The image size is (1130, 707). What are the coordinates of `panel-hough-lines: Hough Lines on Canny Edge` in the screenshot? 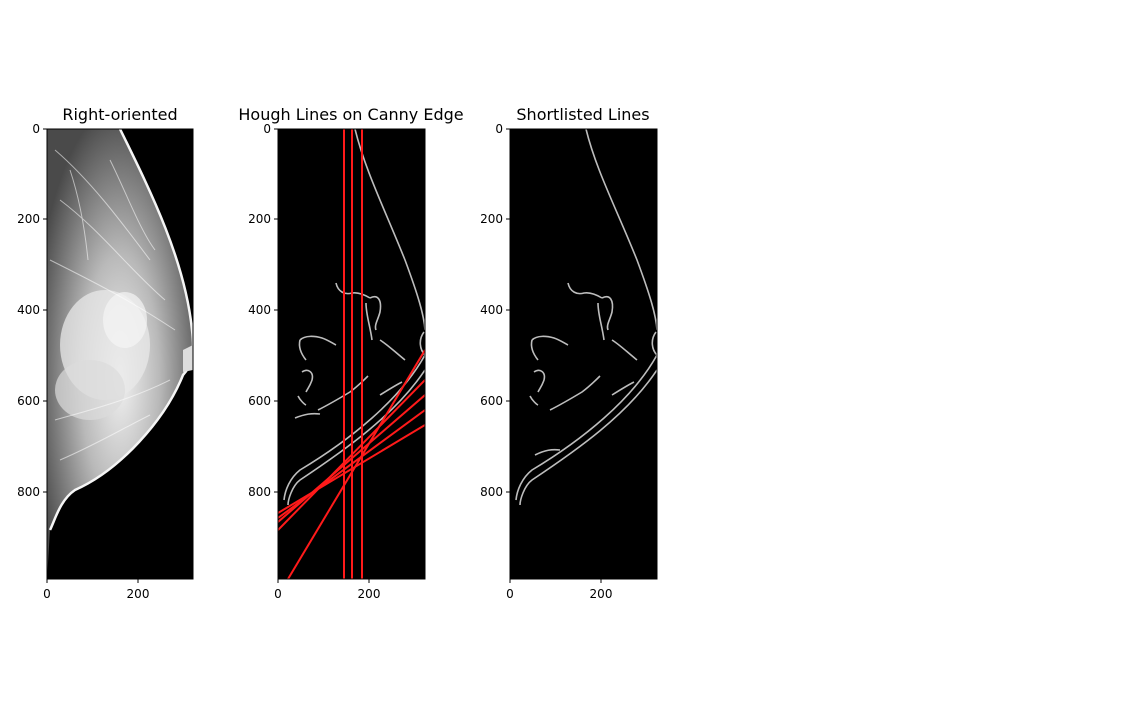 It's located at (350, 353).